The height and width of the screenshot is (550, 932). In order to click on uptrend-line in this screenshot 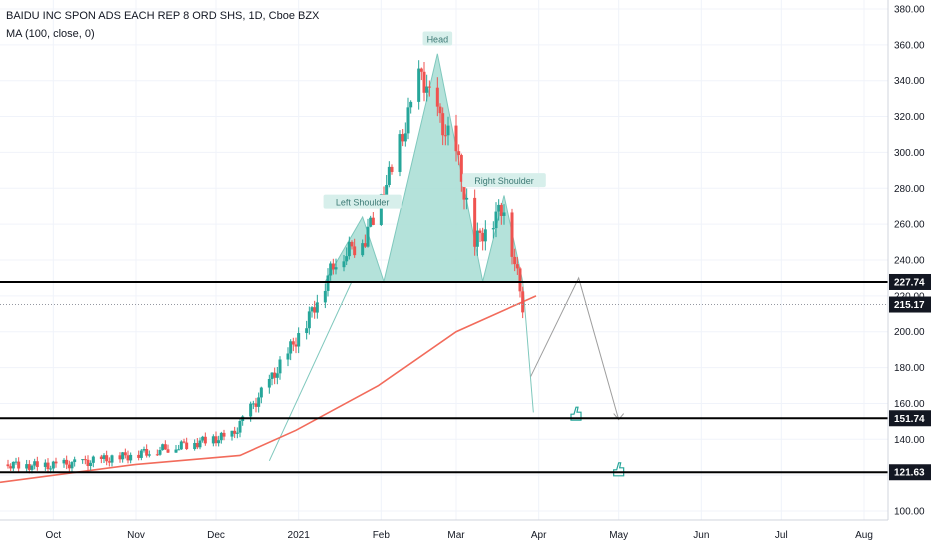, I will do `click(310, 371)`.